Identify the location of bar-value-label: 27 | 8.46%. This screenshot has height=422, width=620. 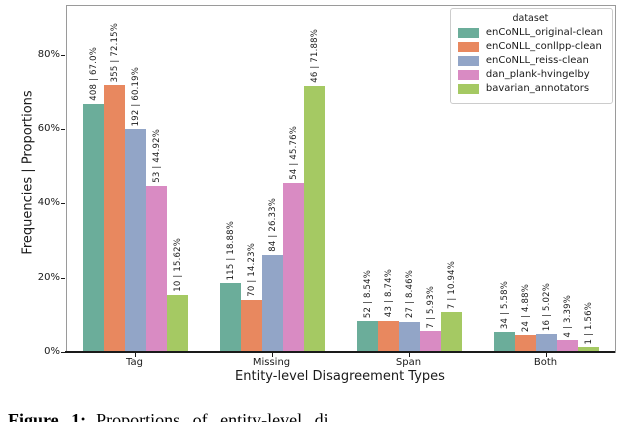
(409, 294).